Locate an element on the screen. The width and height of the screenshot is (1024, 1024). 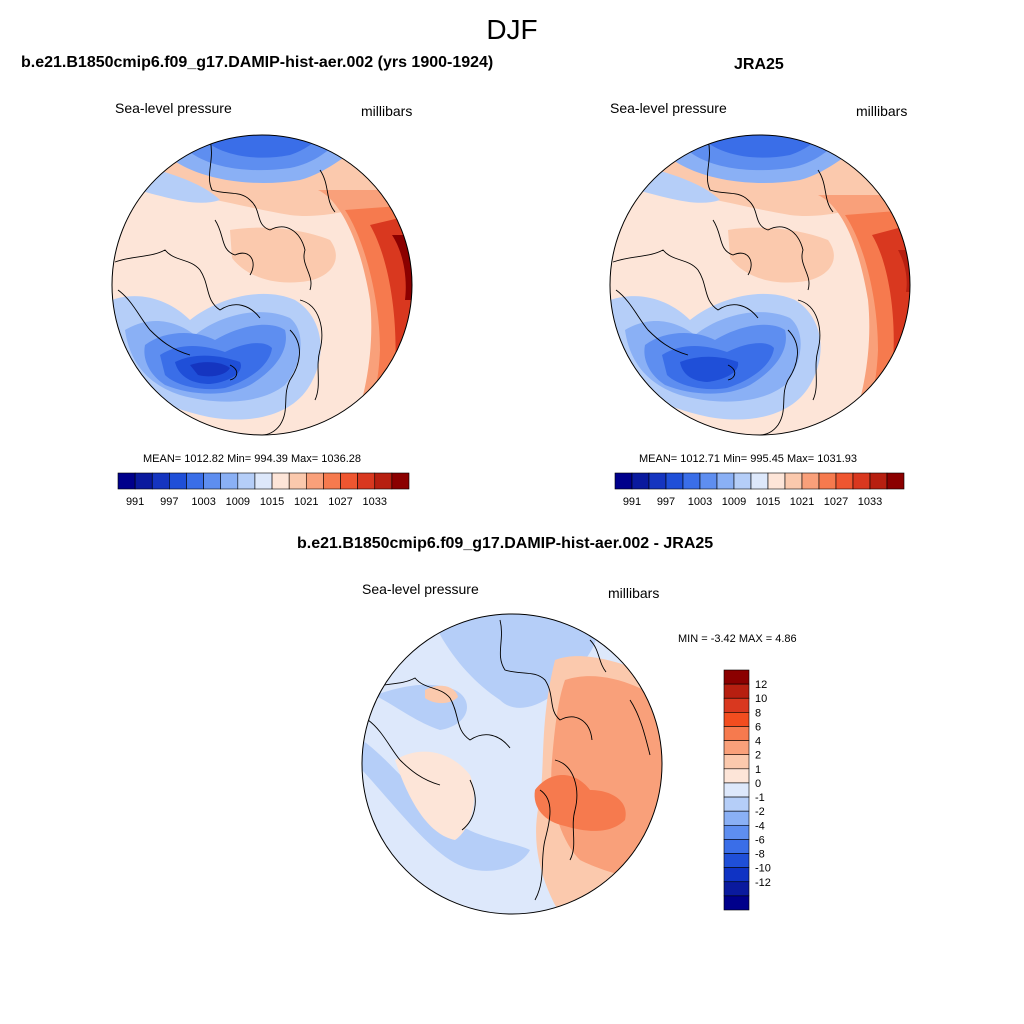
panel2-colorbar-tick-label: 1021 is located at coordinates (802, 502).